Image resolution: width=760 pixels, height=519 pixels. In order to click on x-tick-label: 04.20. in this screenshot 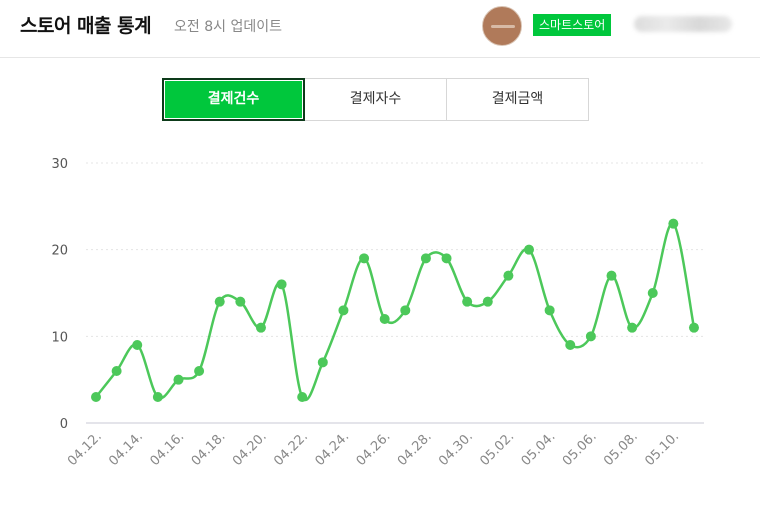, I will do `click(250, 449)`.